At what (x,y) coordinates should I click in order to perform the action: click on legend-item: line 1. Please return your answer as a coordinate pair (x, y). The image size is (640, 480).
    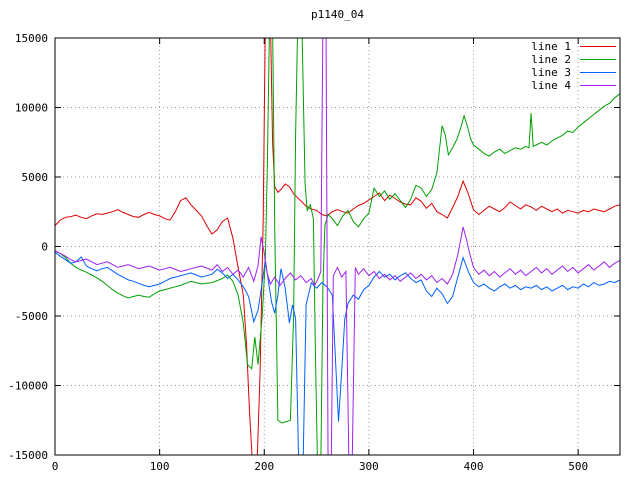
    Looking at the image, I should click on (566, 46).